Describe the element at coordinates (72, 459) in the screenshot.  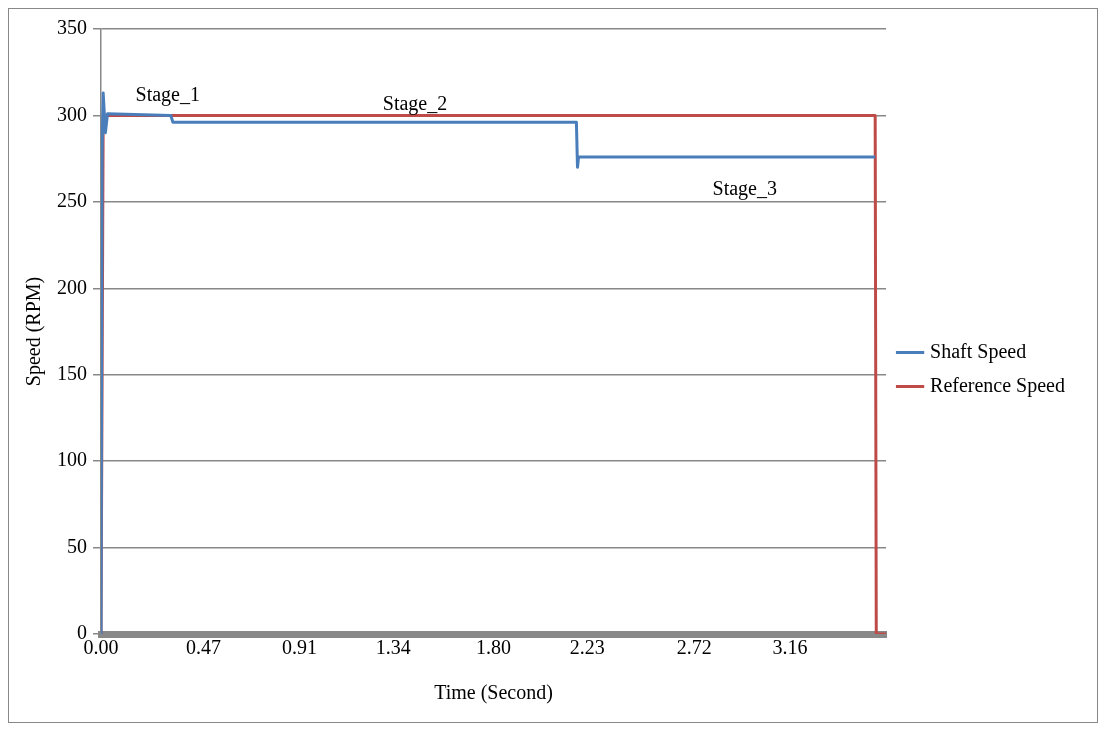
I see `y-tick-label: 100` at that location.